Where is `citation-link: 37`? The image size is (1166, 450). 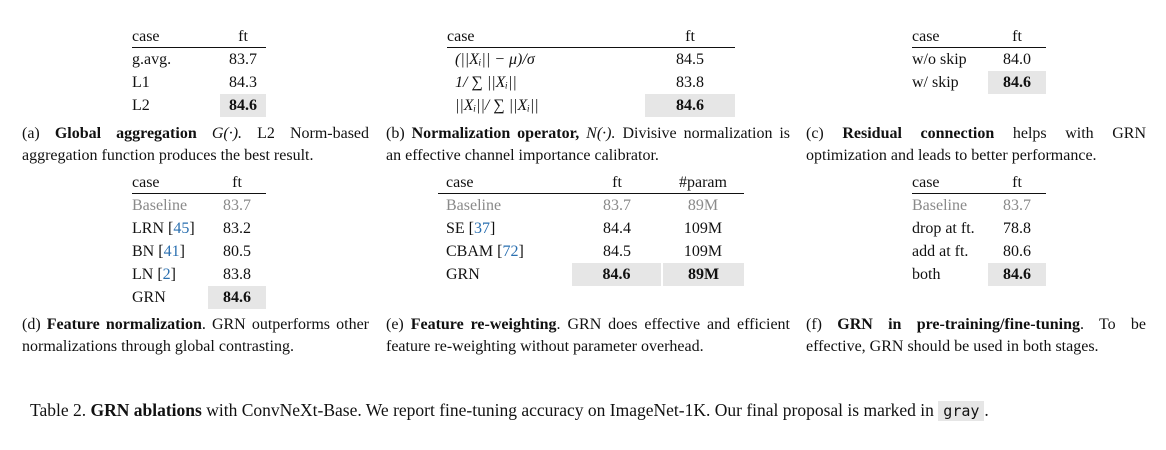
citation-link: 37 is located at coordinates (482, 228).